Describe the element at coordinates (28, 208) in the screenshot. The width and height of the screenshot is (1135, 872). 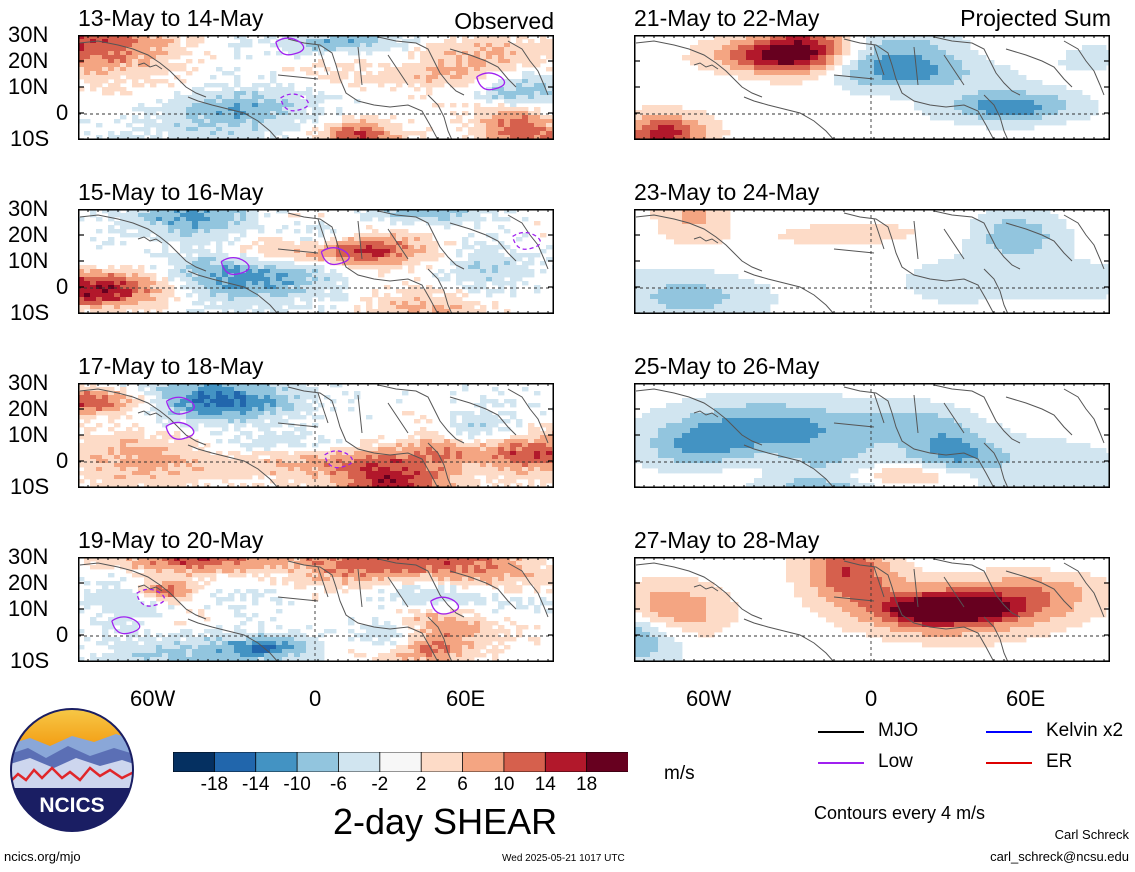
I see `lat-label-row2: 30N` at that location.